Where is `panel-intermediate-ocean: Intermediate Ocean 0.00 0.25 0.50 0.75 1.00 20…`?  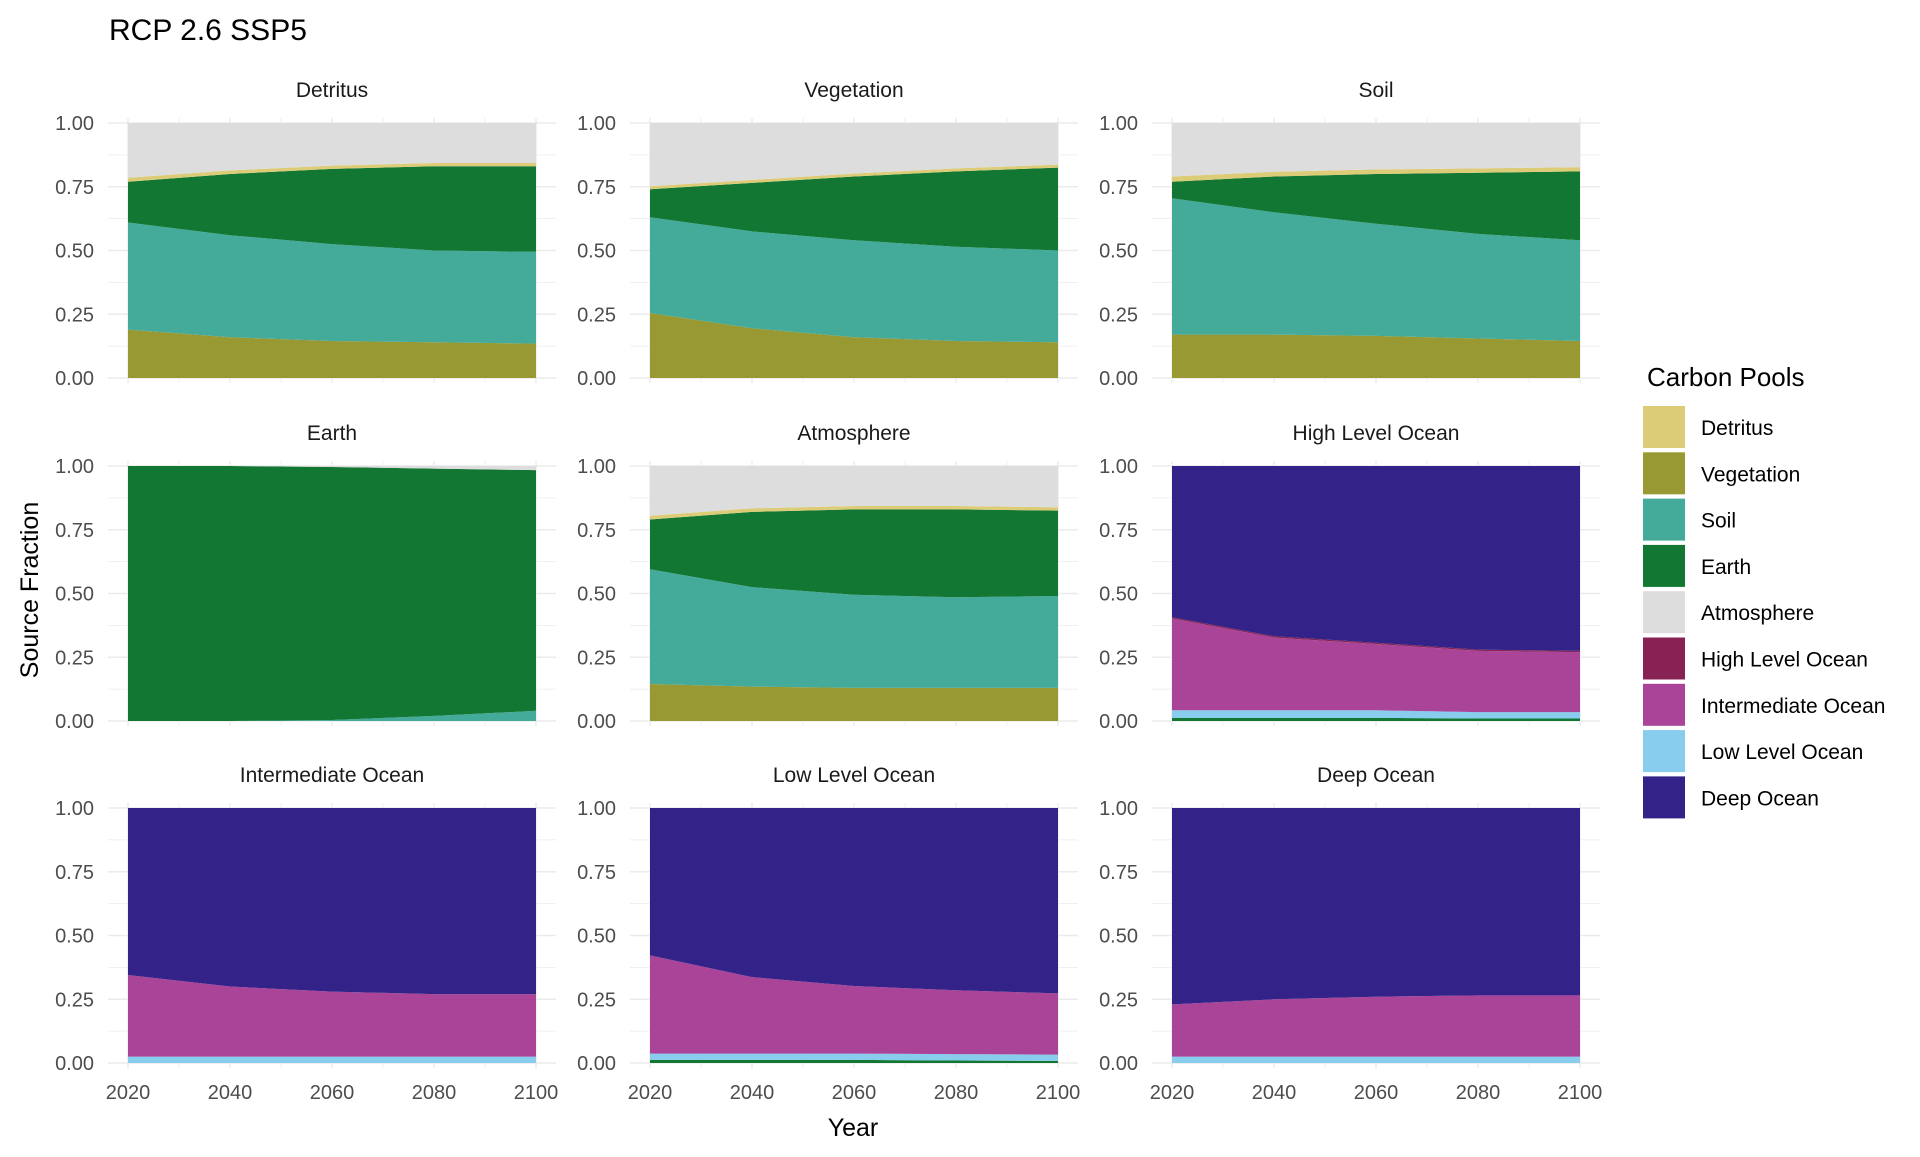
panel-intermediate-ocean: Intermediate Ocean 0.00 0.25 0.50 0.75 1.00 20… is located at coordinates (306, 934).